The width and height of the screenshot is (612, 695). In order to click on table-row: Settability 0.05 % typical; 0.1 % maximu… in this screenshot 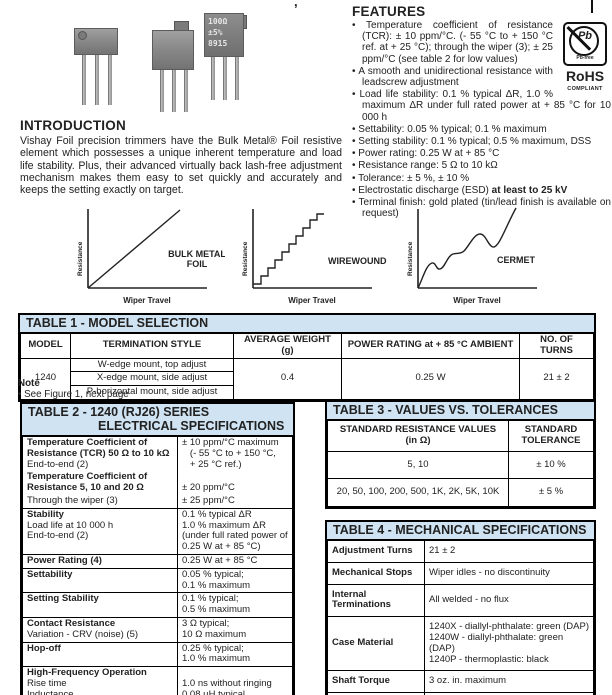, I will do `click(157, 580)`.